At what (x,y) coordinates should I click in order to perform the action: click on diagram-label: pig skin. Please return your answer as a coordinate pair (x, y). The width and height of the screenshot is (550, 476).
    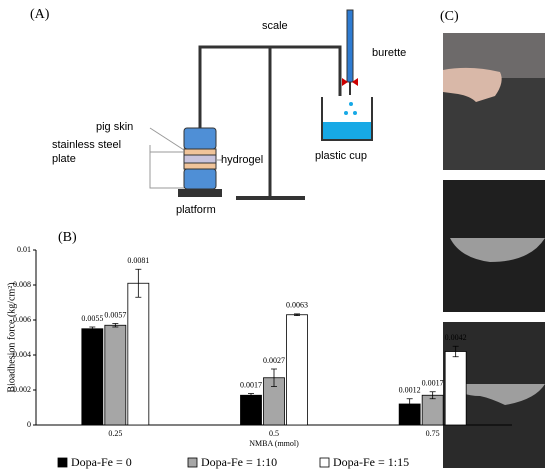
    Looking at the image, I should click on (114, 127).